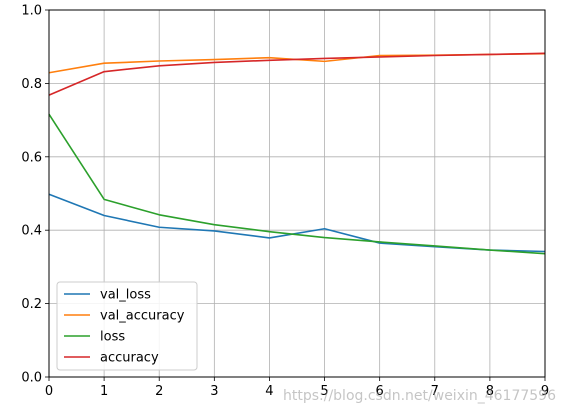 The height and width of the screenshot is (408, 564). What do you see at coordinates (159, 391) in the screenshot?
I see `x-tick-label: 2` at bounding box center [159, 391].